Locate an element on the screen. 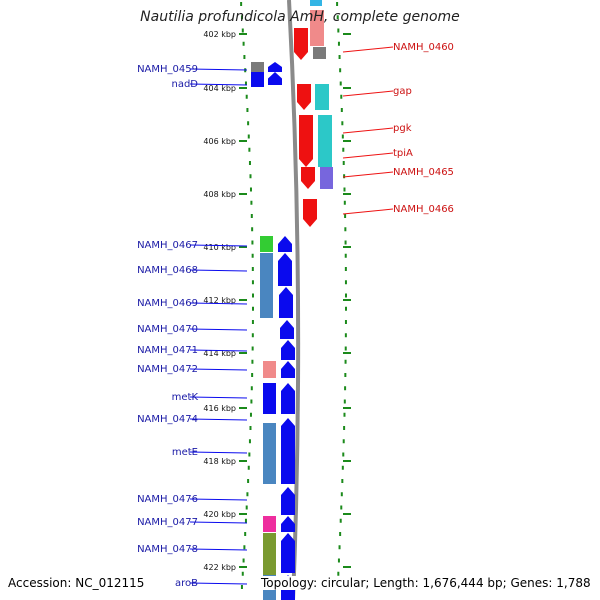 The image size is (600, 600). scale-tick: 402 kbp is located at coordinates (277, 34).